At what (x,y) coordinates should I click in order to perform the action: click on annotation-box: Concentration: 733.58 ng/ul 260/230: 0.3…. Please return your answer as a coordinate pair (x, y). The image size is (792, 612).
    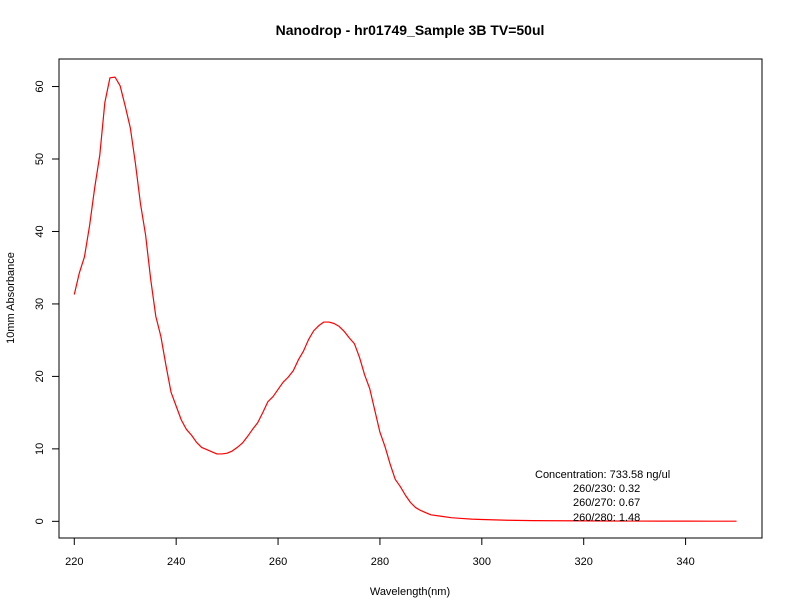
    Looking at the image, I should click on (602, 496).